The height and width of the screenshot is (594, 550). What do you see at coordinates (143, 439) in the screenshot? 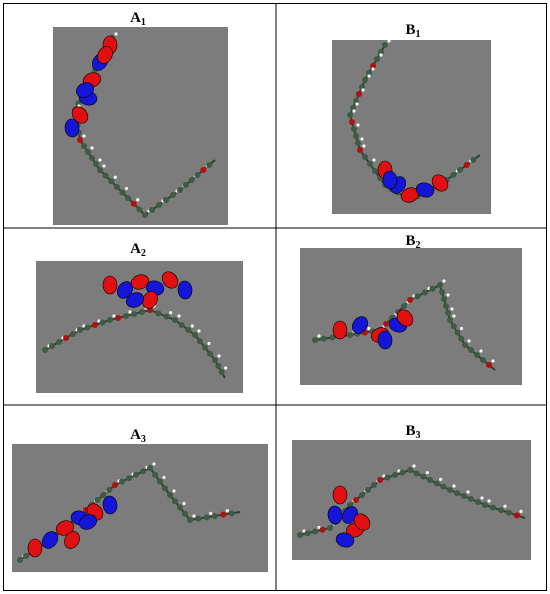
I see `panel-index: 3` at bounding box center [143, 439].